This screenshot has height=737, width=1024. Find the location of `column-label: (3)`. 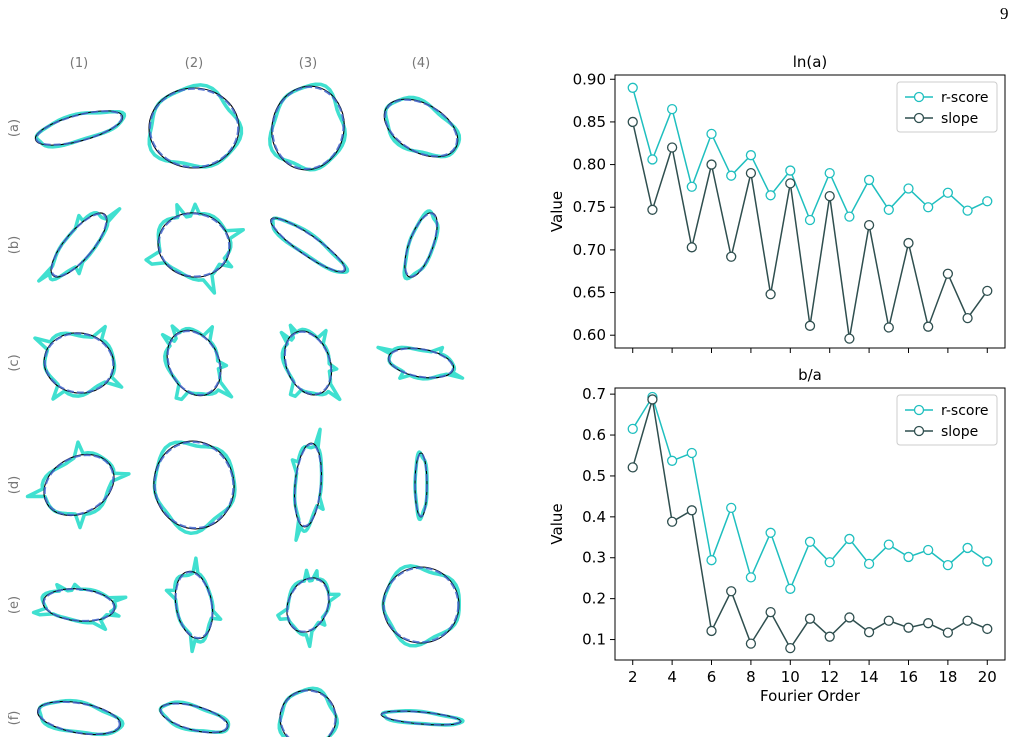

column-label: (3) is located at coordinates (308, 63).